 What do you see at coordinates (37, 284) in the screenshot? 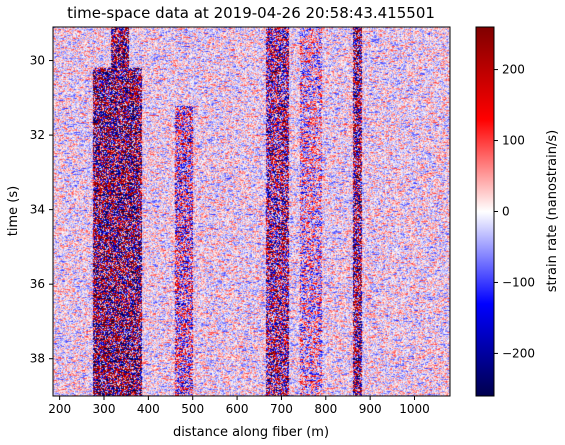
I see `y-tick-label: 36` at bounding box center [37, 284].